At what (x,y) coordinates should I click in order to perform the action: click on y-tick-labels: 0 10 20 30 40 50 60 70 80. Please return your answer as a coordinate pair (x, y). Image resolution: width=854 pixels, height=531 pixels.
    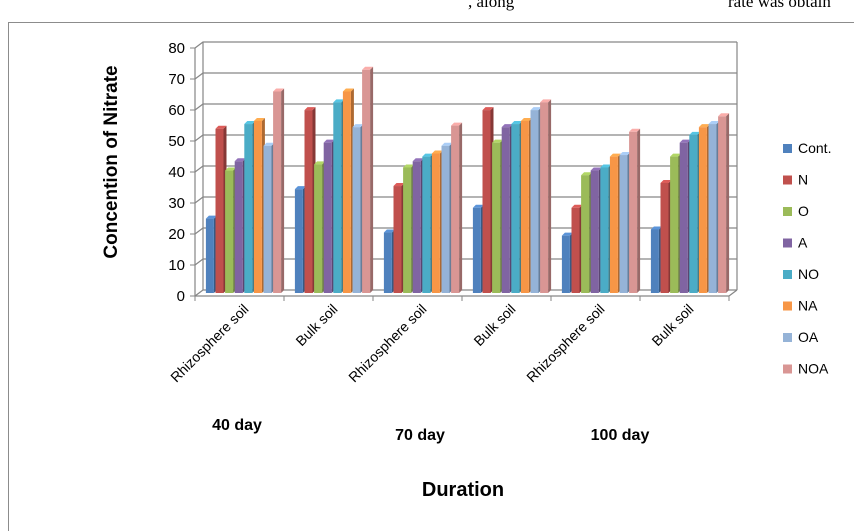
    Looking at the image, I should click on (176, 172).